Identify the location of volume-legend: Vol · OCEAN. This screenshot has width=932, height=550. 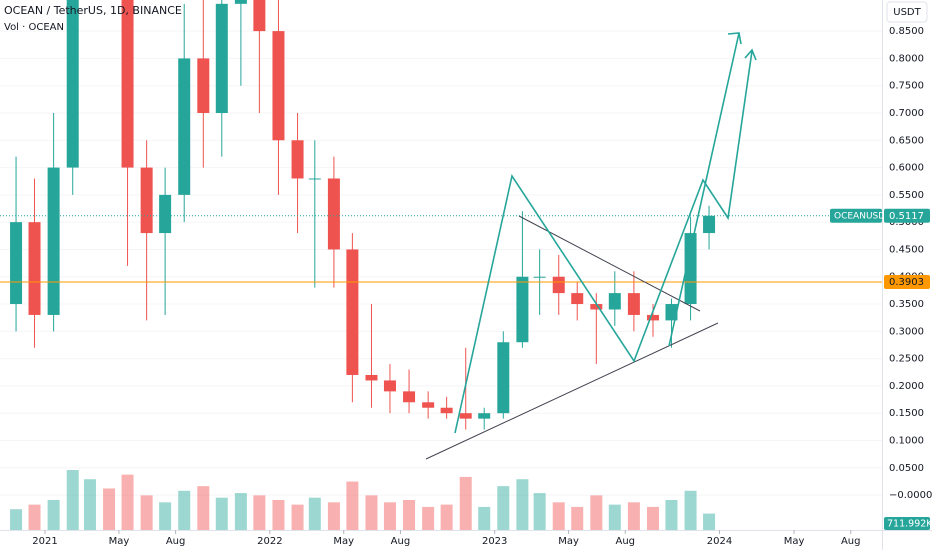
(34, 27).